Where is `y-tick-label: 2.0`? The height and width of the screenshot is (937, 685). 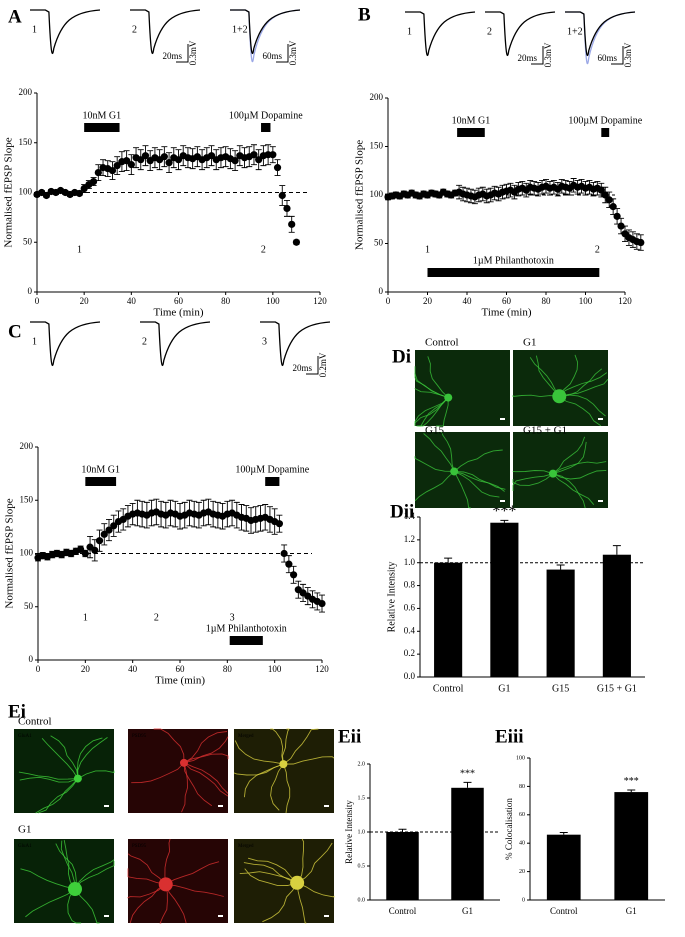 y-tick-label: 2.0 is located at coordinates (362, 764).